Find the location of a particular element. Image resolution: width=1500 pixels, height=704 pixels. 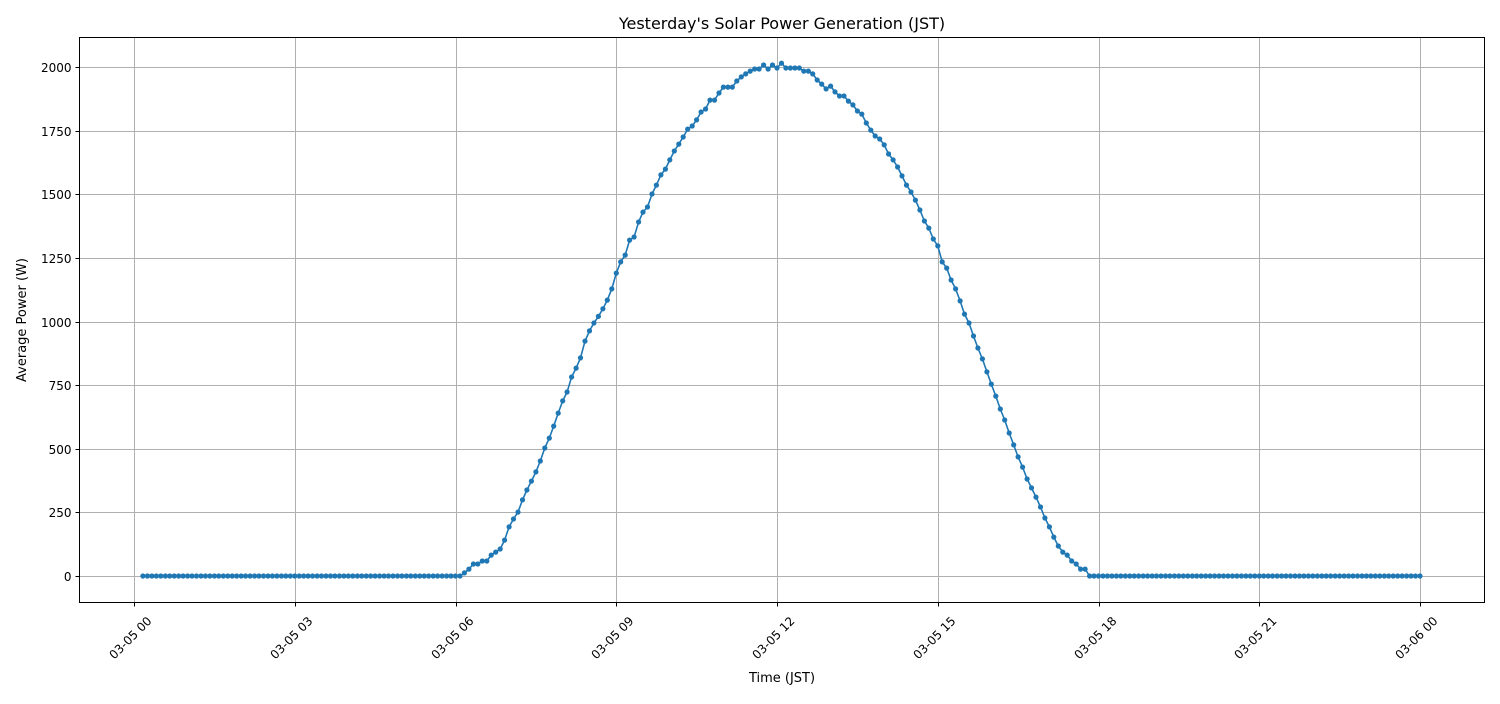

y-tick-label: 1250 is located at coordinates (56, 259).